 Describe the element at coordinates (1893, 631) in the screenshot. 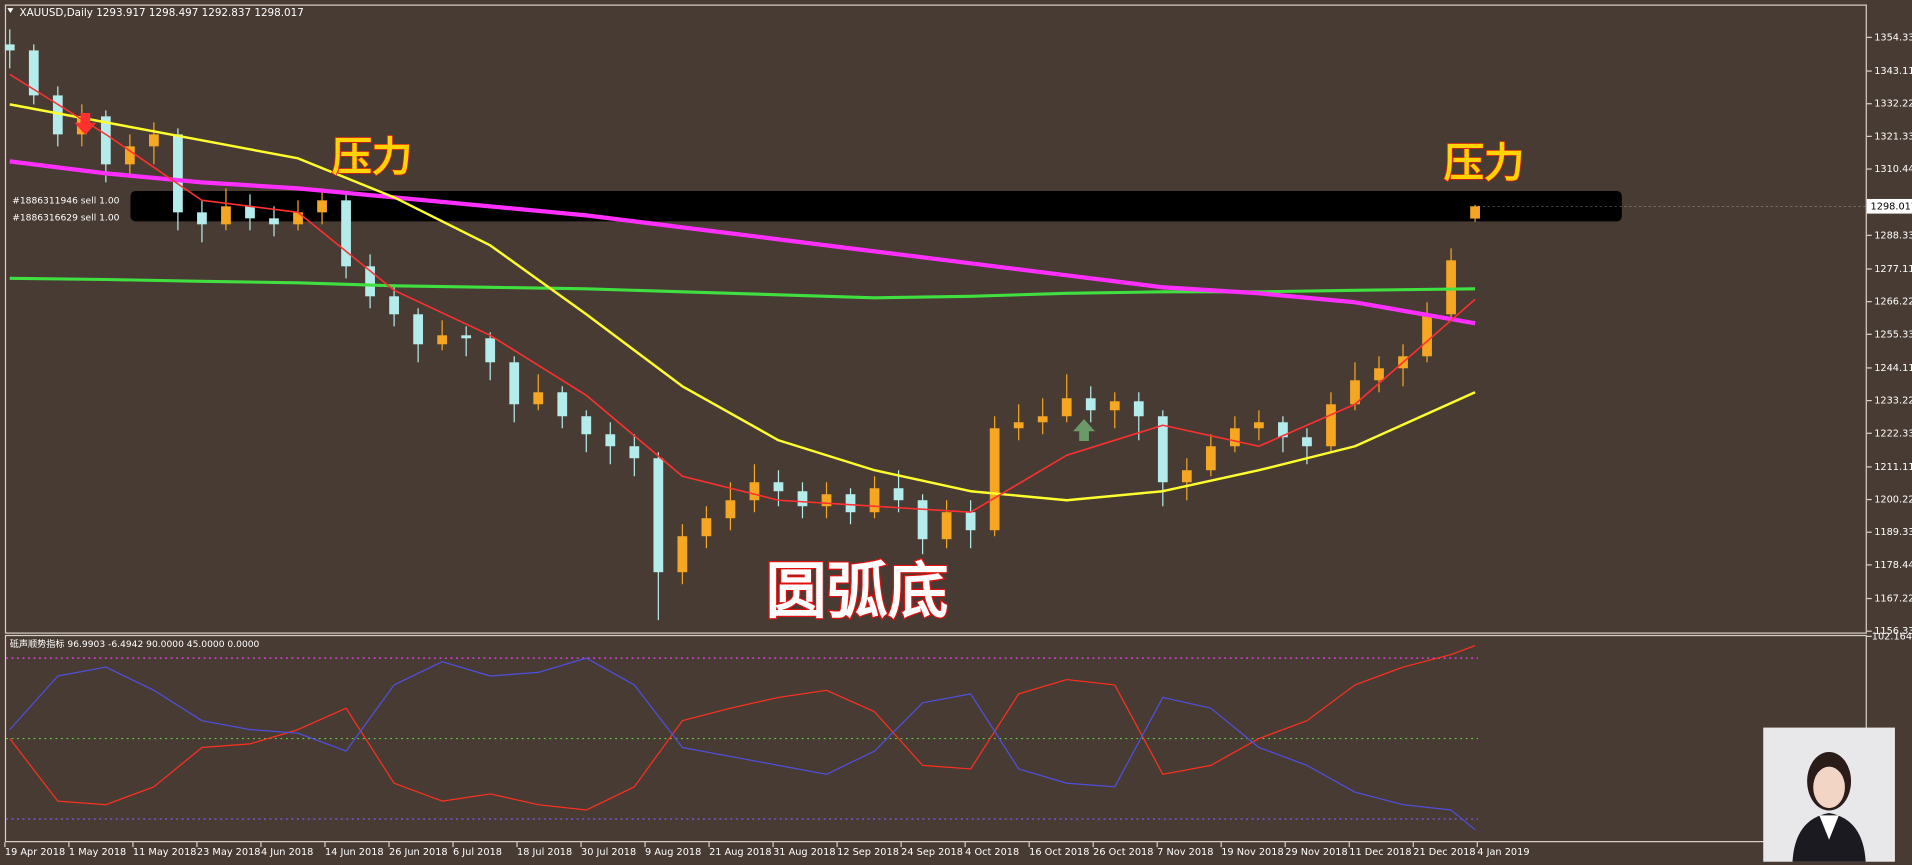

I see `y-tick-label: 1156.330` at that location.